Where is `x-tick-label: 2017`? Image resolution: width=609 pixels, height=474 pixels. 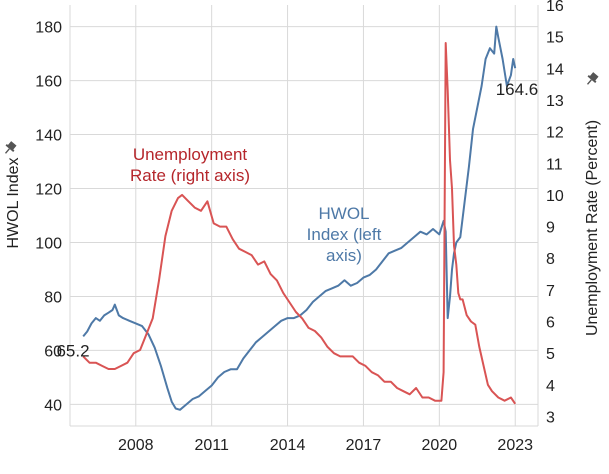 x-tick-label: 2017 is located at coordinates (364, 445).